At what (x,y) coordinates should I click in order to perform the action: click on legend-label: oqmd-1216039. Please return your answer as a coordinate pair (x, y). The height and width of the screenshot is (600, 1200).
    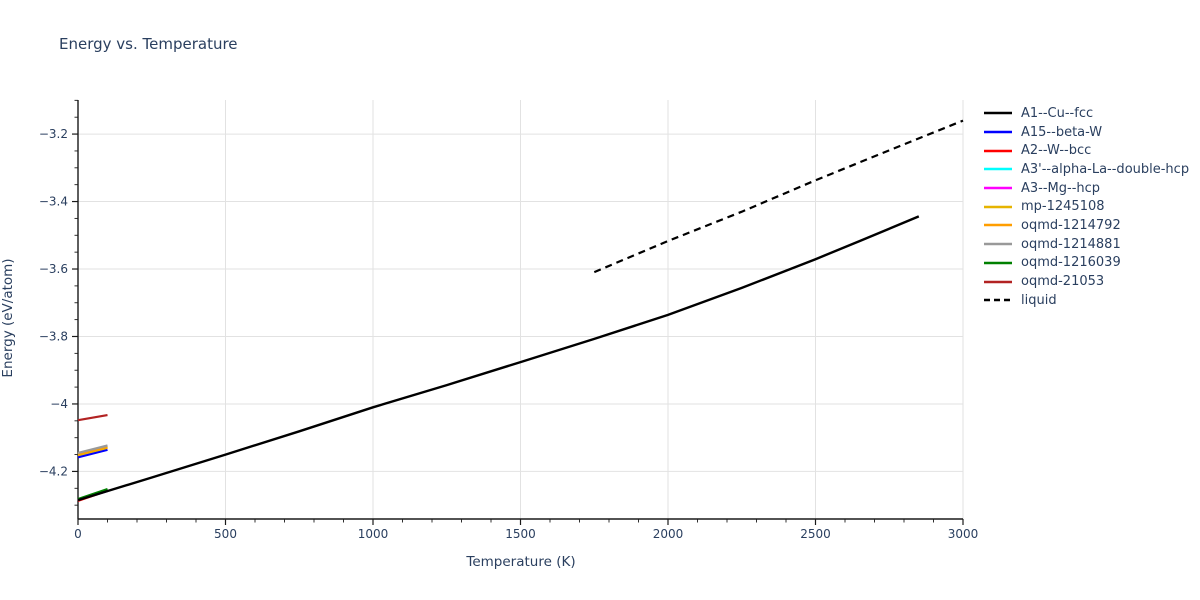
    Looking at the image, I should click on (1071, 263).